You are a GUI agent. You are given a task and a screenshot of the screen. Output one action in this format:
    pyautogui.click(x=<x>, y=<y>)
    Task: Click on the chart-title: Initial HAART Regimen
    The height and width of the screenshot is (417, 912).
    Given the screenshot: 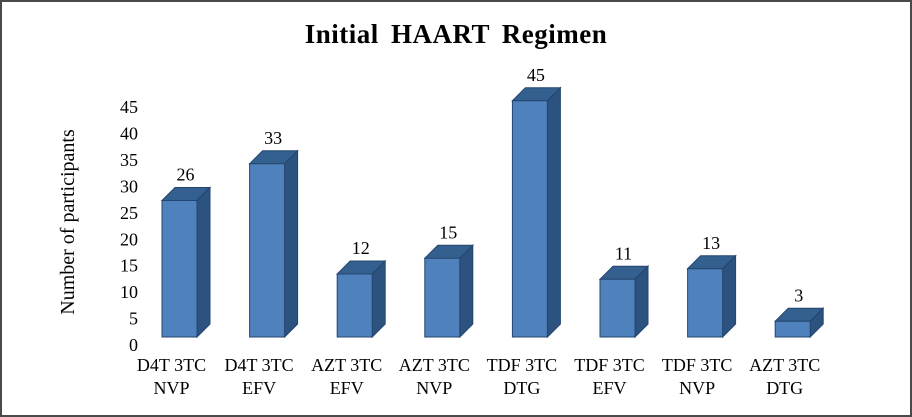 What is the action you would take?
    pyautogui.click(x=456, y=34)
    